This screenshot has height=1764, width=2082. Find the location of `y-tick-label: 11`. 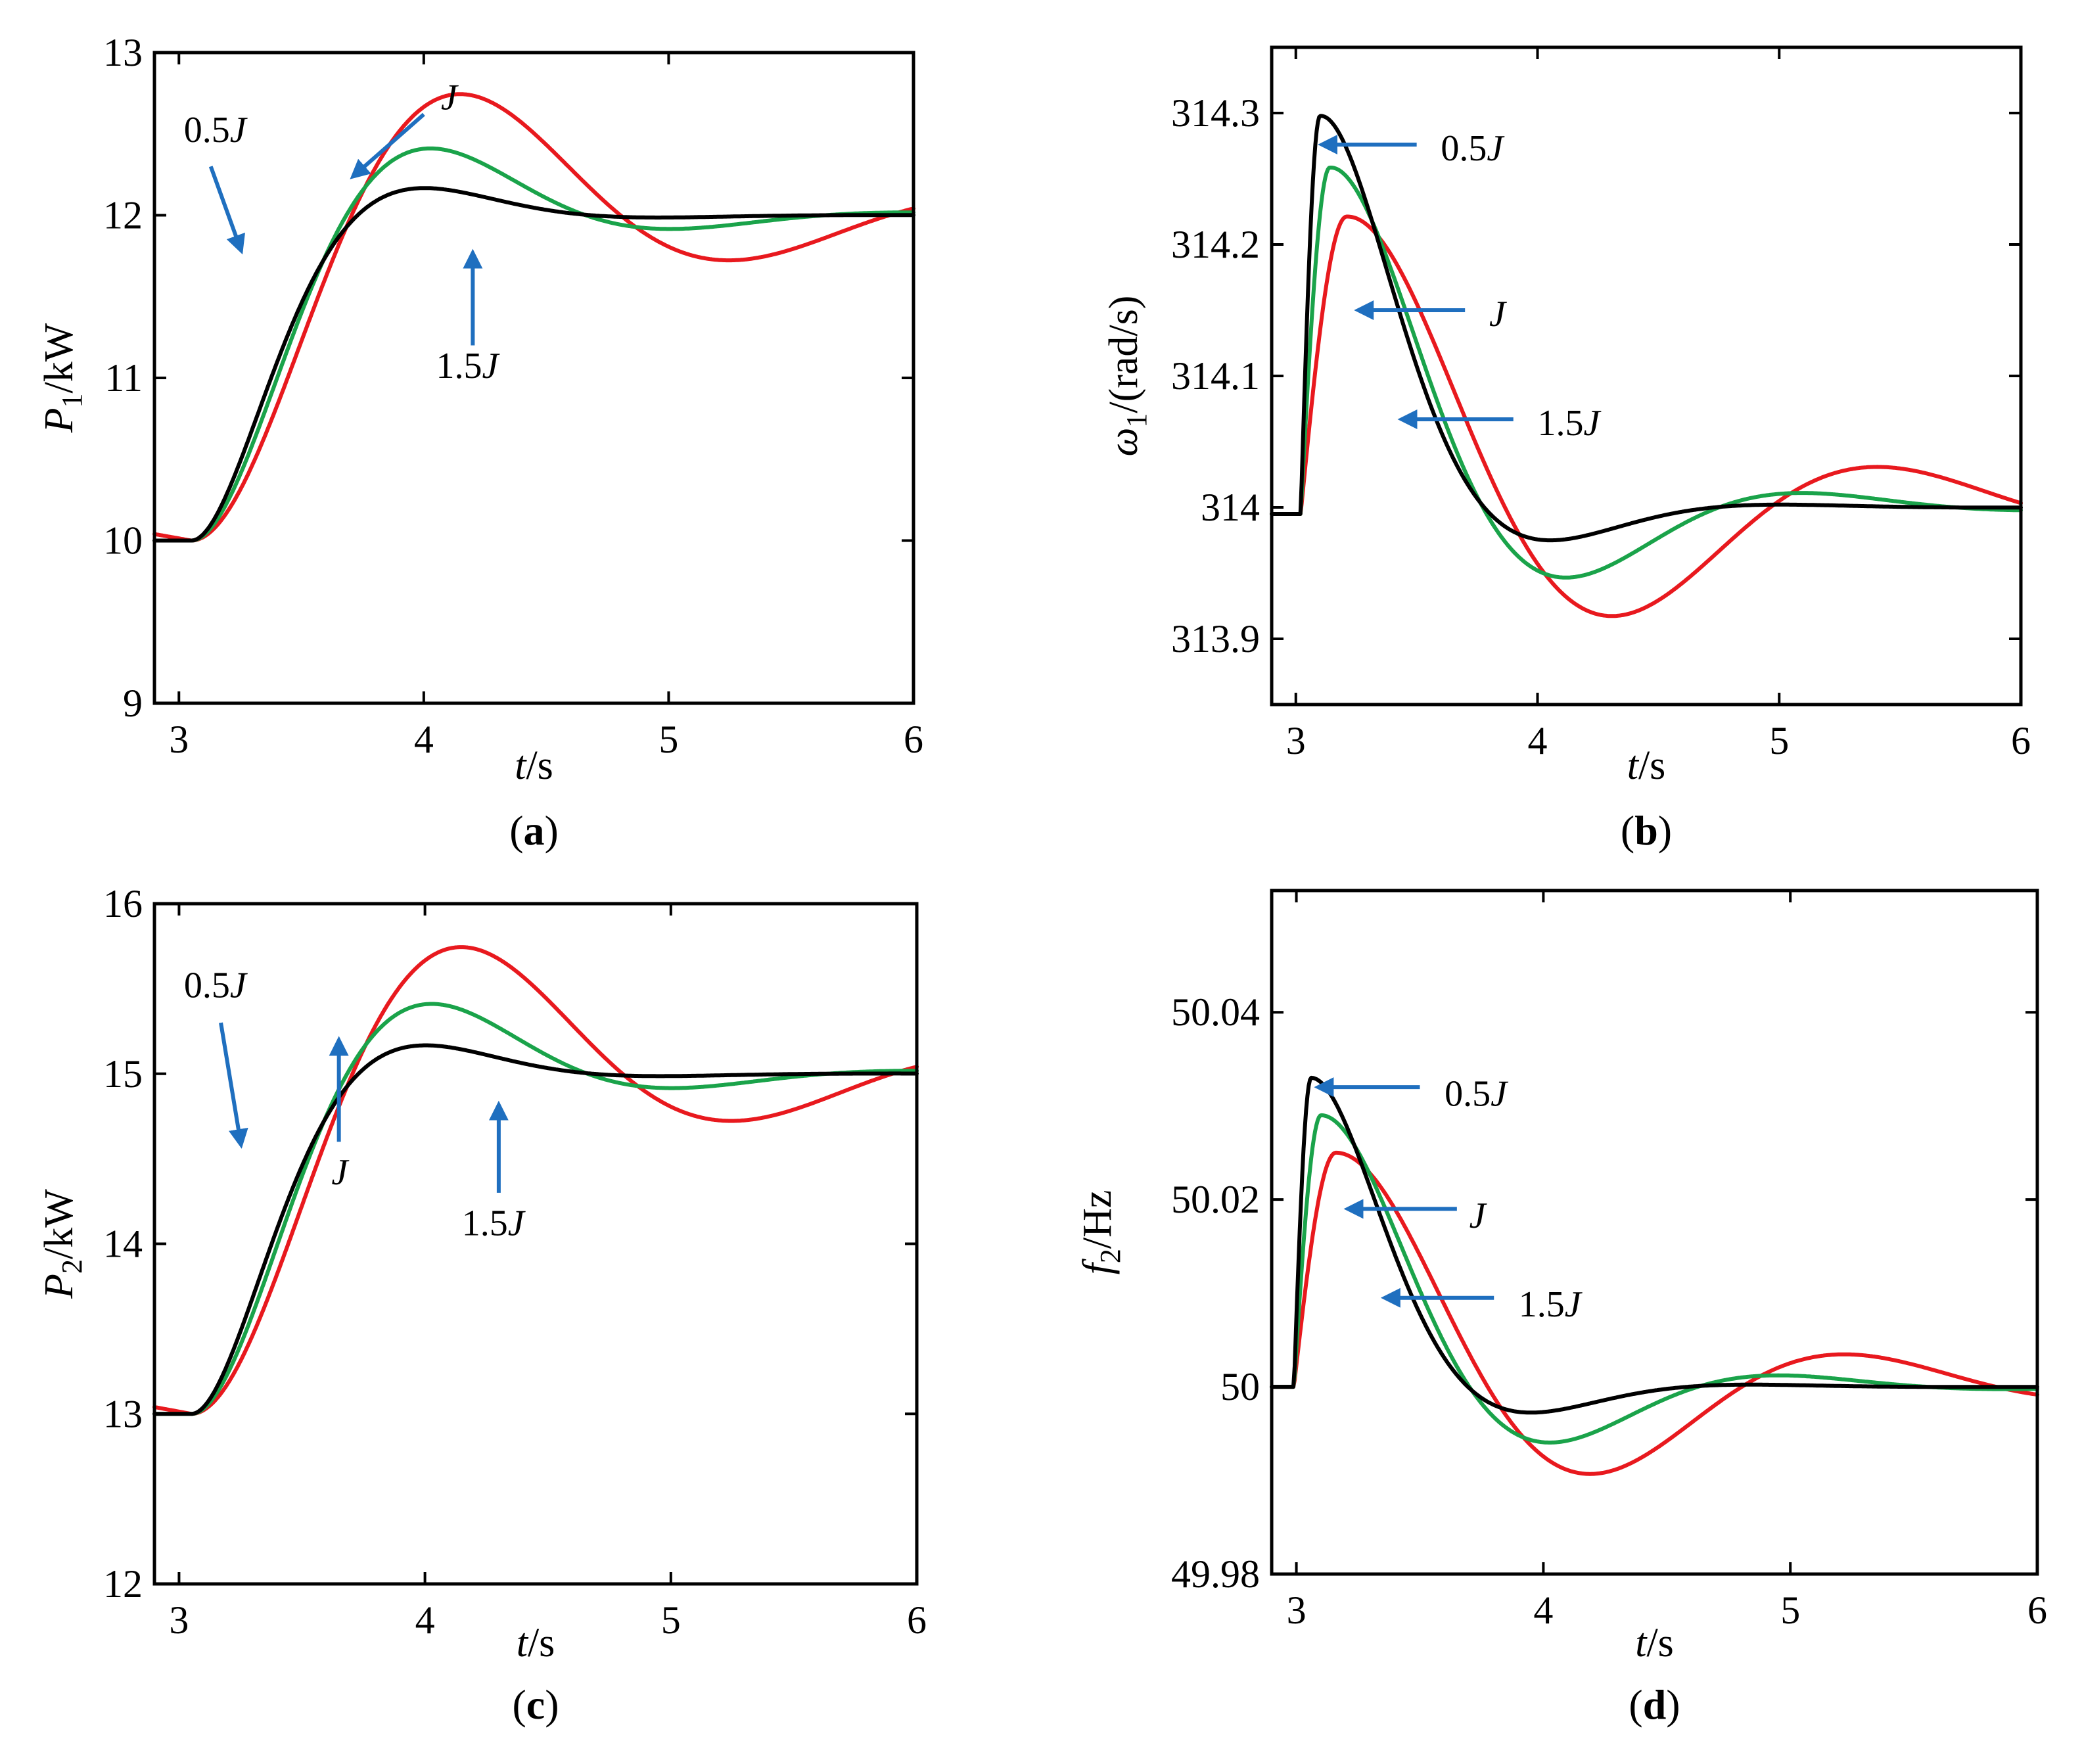

y-tick-label: 11 is located at coordinates (124, 378).